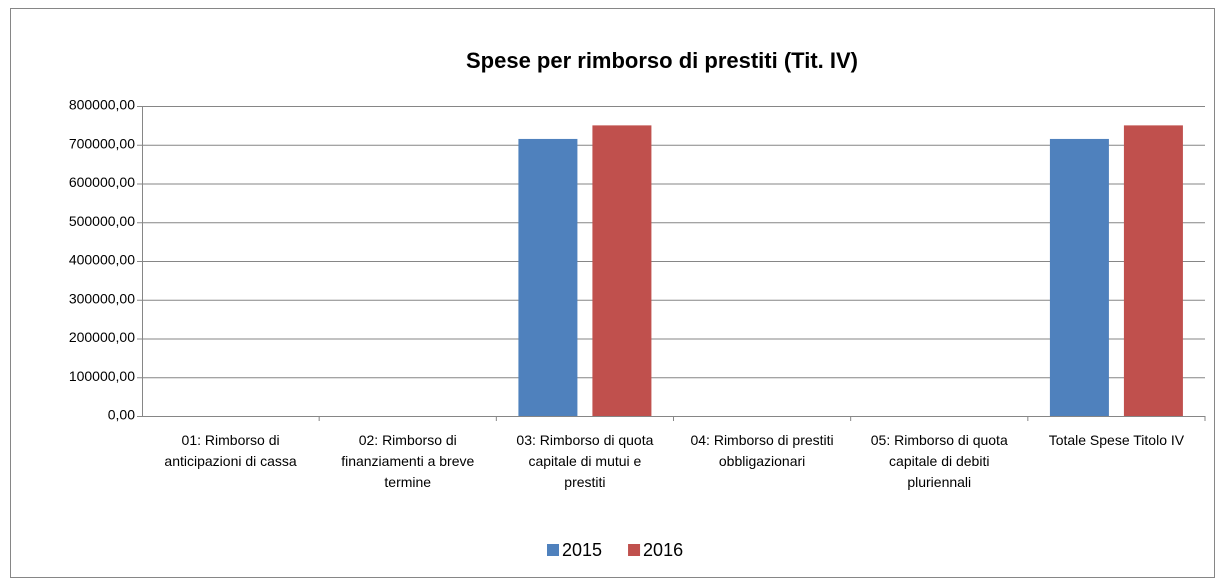 This screenshot has width=1225, height=583. What do you see at coordinates (102, 221) in the screenshot?
I see `y-tick-label: 500000,00` at bounding box center [102, 221].